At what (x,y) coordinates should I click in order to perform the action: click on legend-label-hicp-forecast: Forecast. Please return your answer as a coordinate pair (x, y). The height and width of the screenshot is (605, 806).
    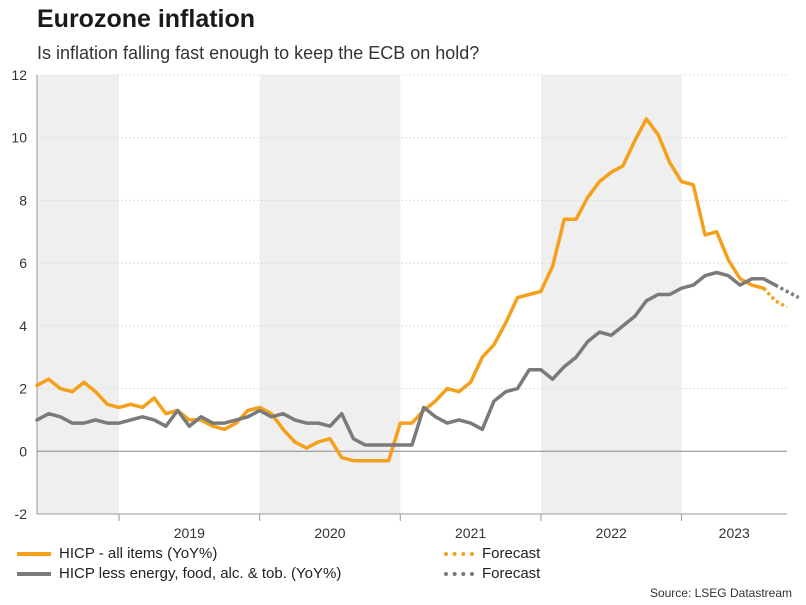
    Looking at the image, I should click on (511, 553).